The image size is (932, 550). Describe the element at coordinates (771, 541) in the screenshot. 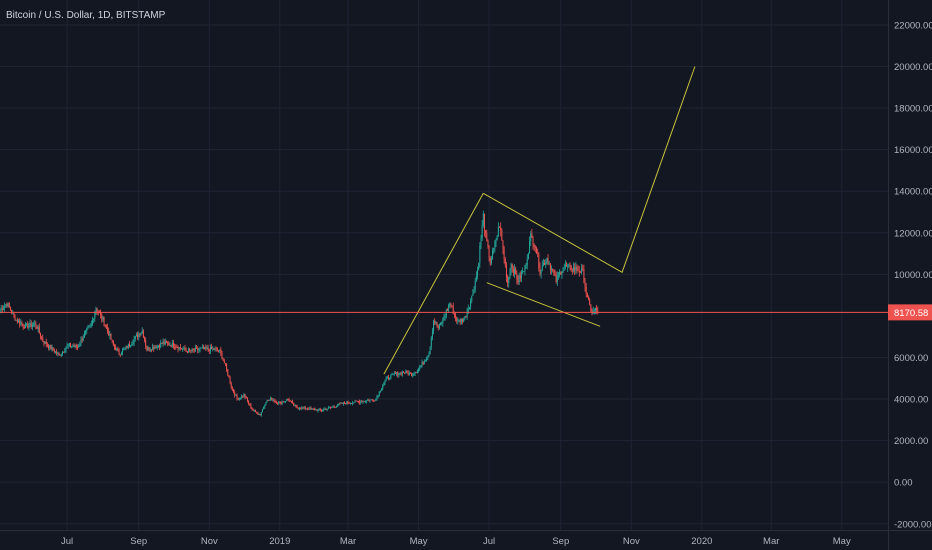

I see `x-tick-label: Mar` at that location.